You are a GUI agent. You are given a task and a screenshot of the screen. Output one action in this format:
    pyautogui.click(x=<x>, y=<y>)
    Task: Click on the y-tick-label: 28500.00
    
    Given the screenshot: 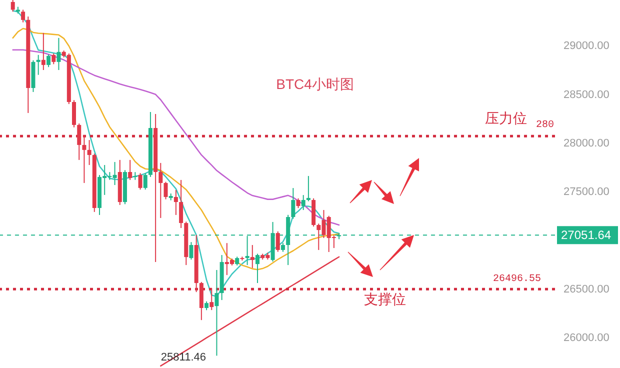 What is the action you would take?
    pyautogui.click(x=587, y=94)
    